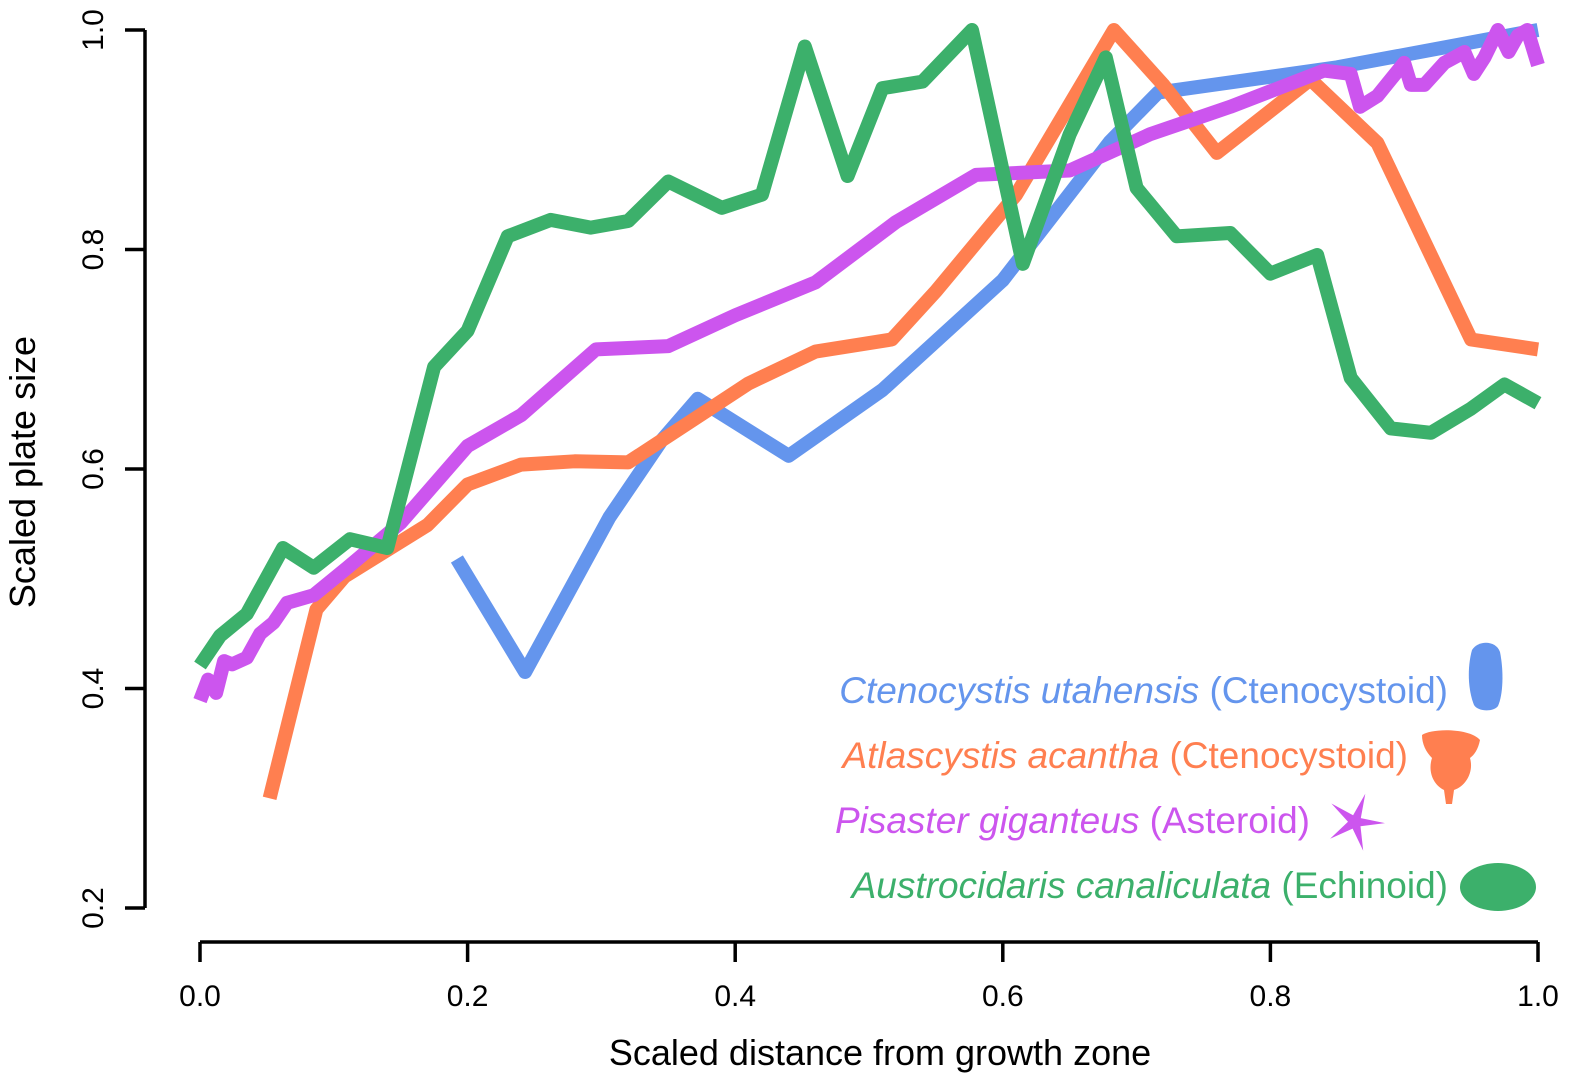 Image resolution: width=1577 pixels, height=1086 pixels. What do you see at coordinates (1271, 996) in the screenshot?
I see `x-tick-label: 0.8` at bounding box center [1271, 996].